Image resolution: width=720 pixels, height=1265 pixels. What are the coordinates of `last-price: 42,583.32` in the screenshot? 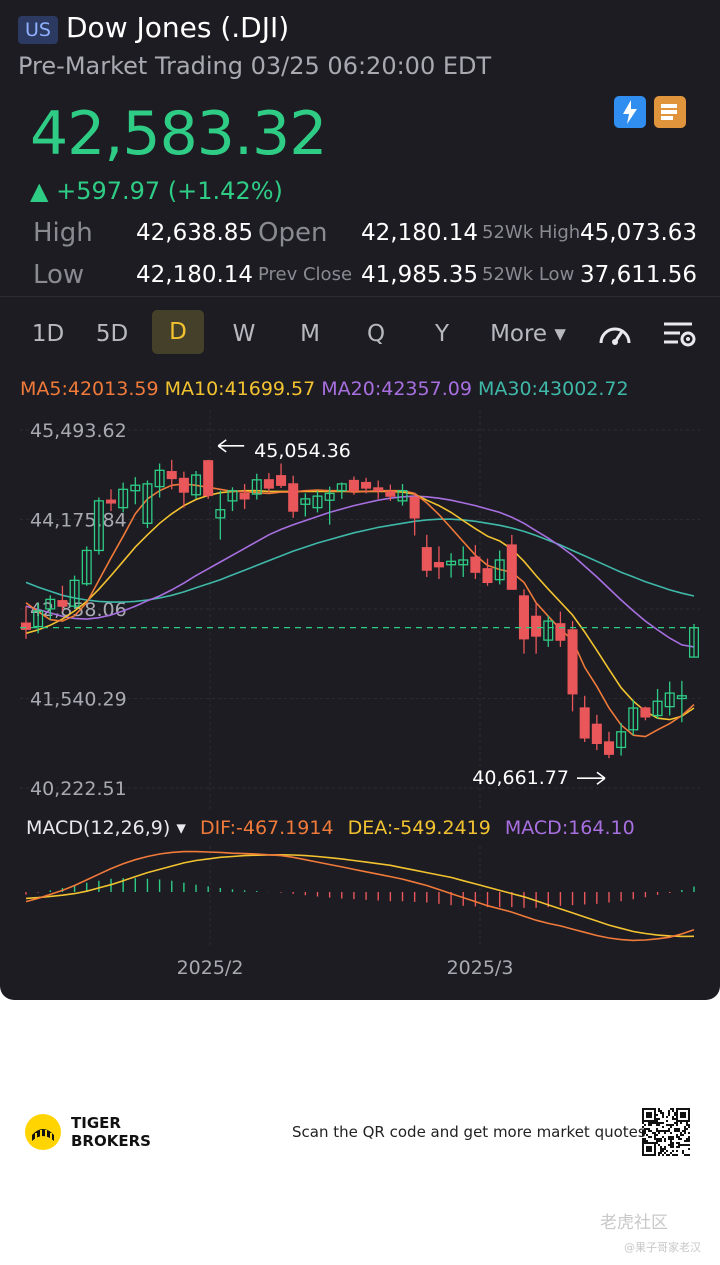 It's located at (178, 134).